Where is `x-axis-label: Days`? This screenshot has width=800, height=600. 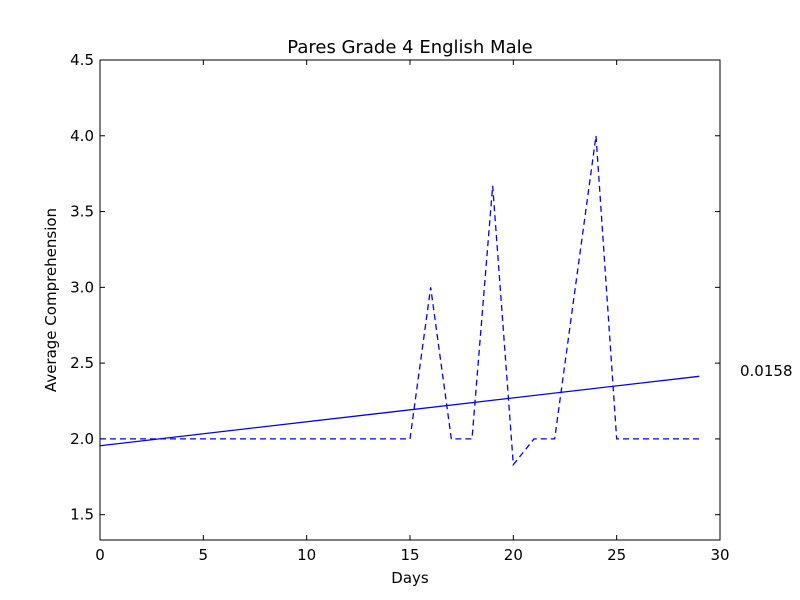 x-axis-label: Days is located at coordinates (410, 578).